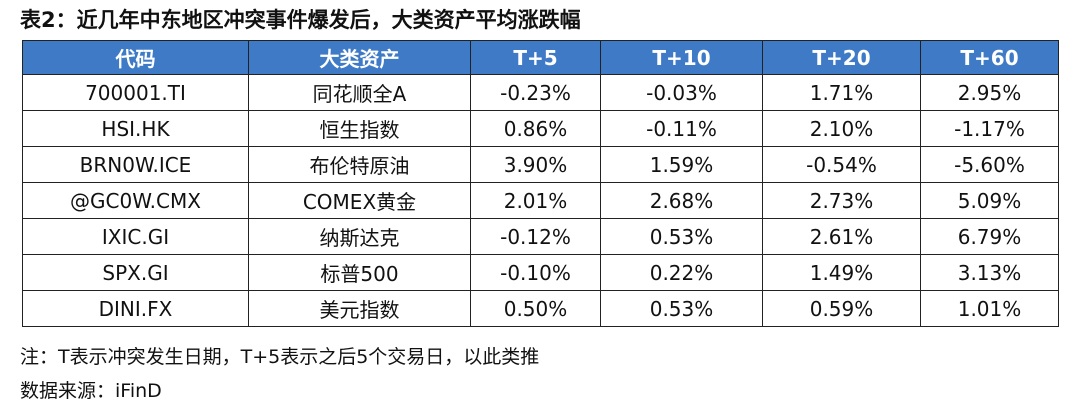 Image resolution: width=1080 pixels, height=408 pixels. Describe the element at coordinates (841, 236) in the screenshot. I see `table-cell: 2.61%` at that location.